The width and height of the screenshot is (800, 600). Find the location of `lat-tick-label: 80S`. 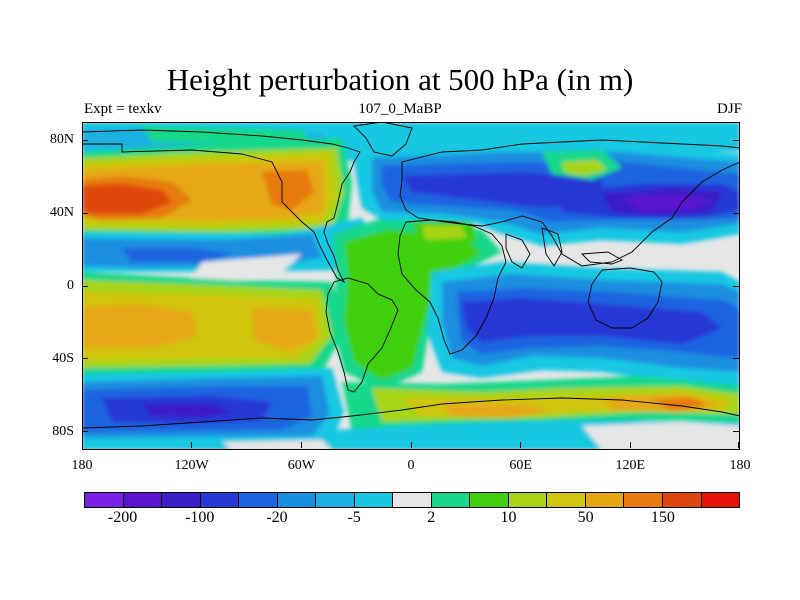

lat-tick-label: 80S is located at coordinates (63, 431).